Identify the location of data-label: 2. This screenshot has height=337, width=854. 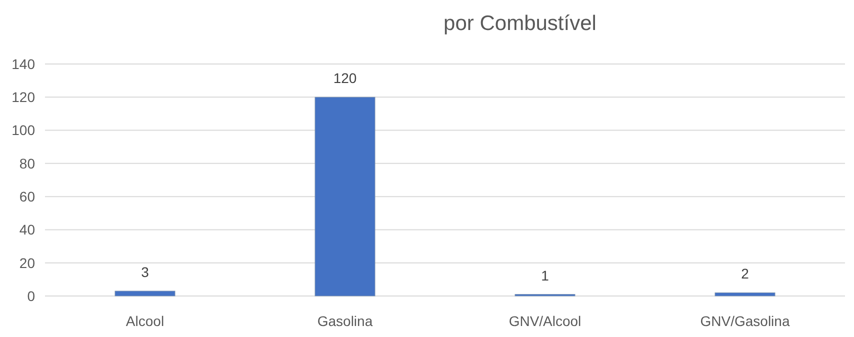
(745, 274).